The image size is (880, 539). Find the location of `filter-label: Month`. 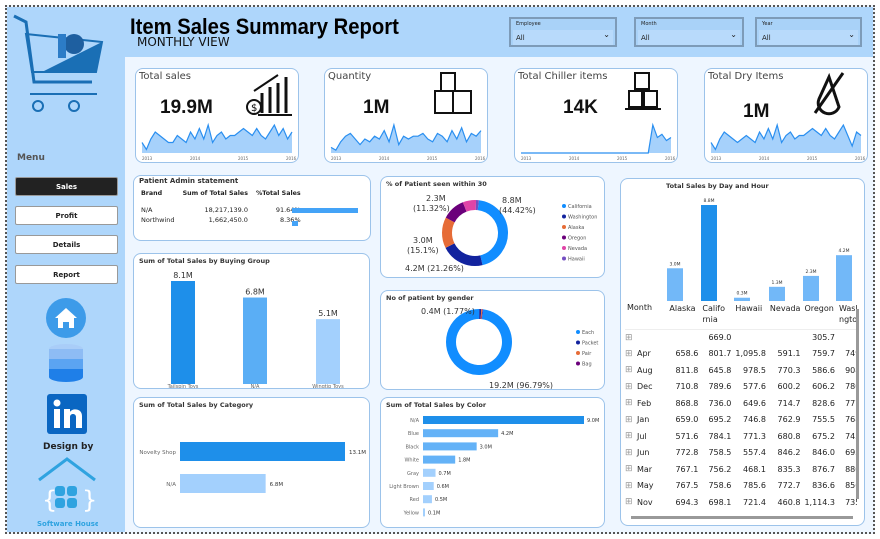

filter-label: Month is located at coordinates (649, 24).